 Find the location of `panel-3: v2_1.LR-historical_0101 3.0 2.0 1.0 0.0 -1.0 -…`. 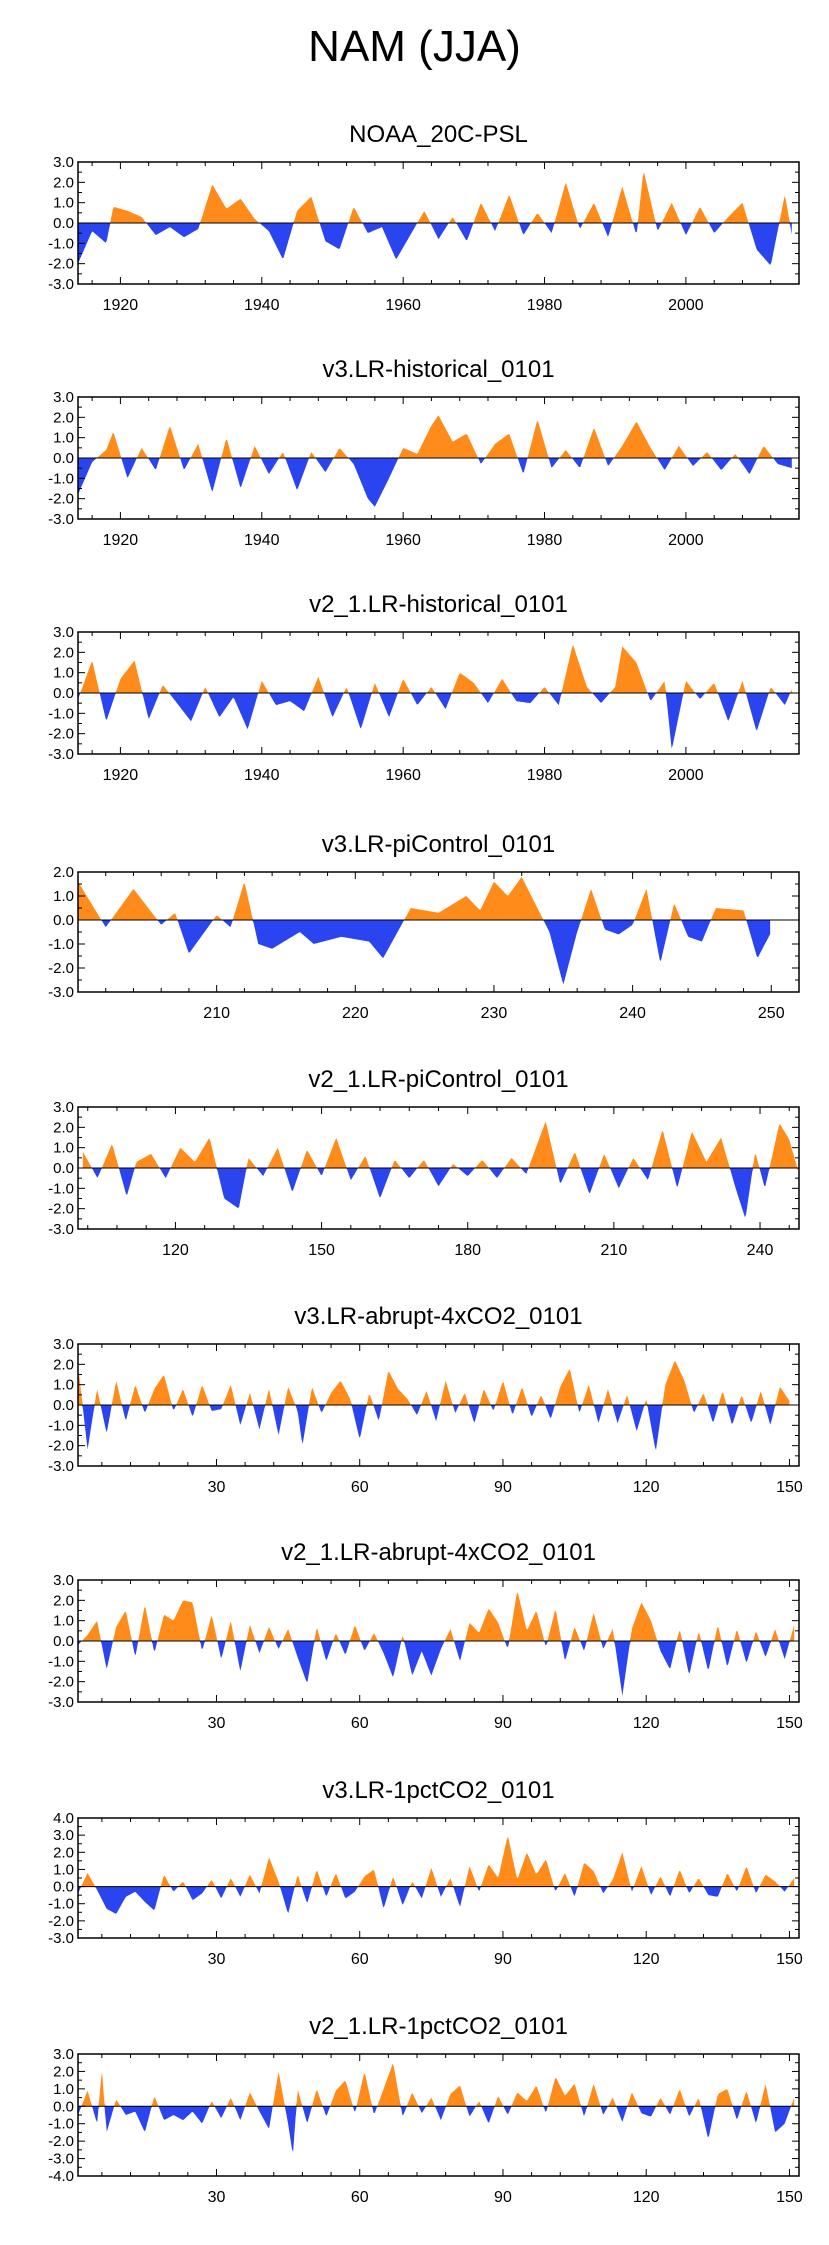

panel-3: v2_1.LR-historical_0101 3.0 2.0 1.0 0.0 -1.0 -… is located at coordinates (424, 687).